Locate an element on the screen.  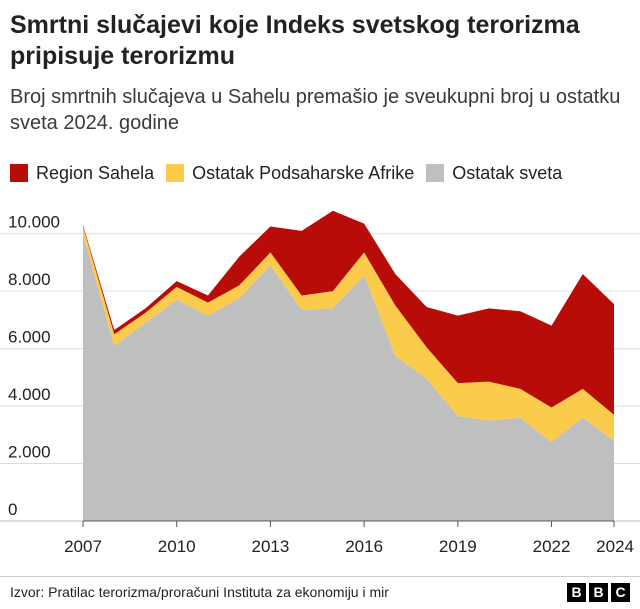
y-tick-label: 4.000 is located at coordinates (29, 394).